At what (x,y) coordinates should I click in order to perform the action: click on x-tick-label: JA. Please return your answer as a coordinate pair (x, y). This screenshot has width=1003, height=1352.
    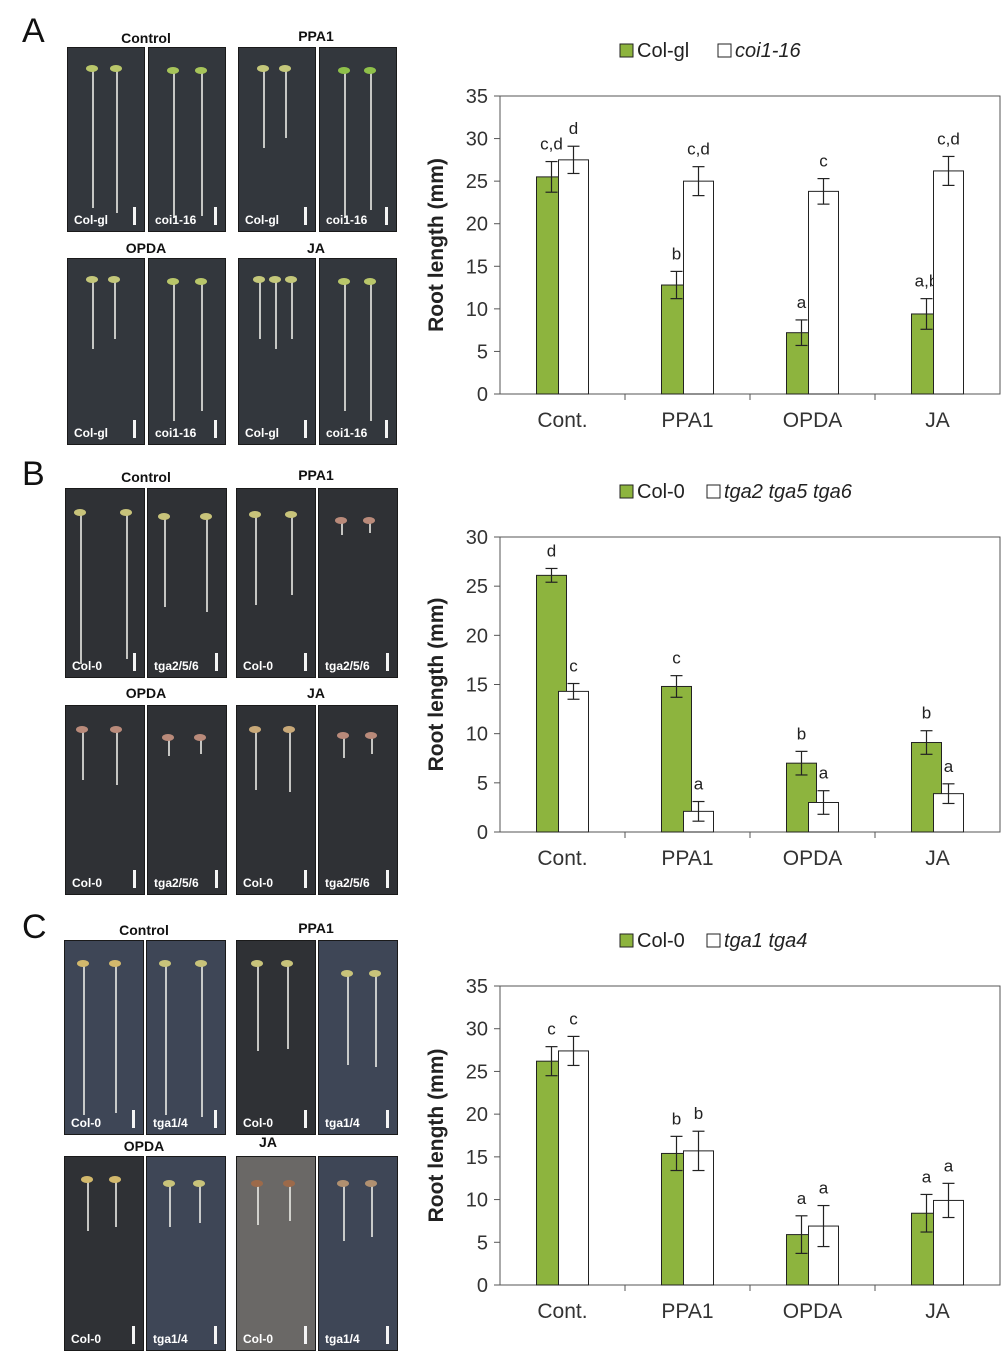
    Looking at the image, I should click on (937, 858).